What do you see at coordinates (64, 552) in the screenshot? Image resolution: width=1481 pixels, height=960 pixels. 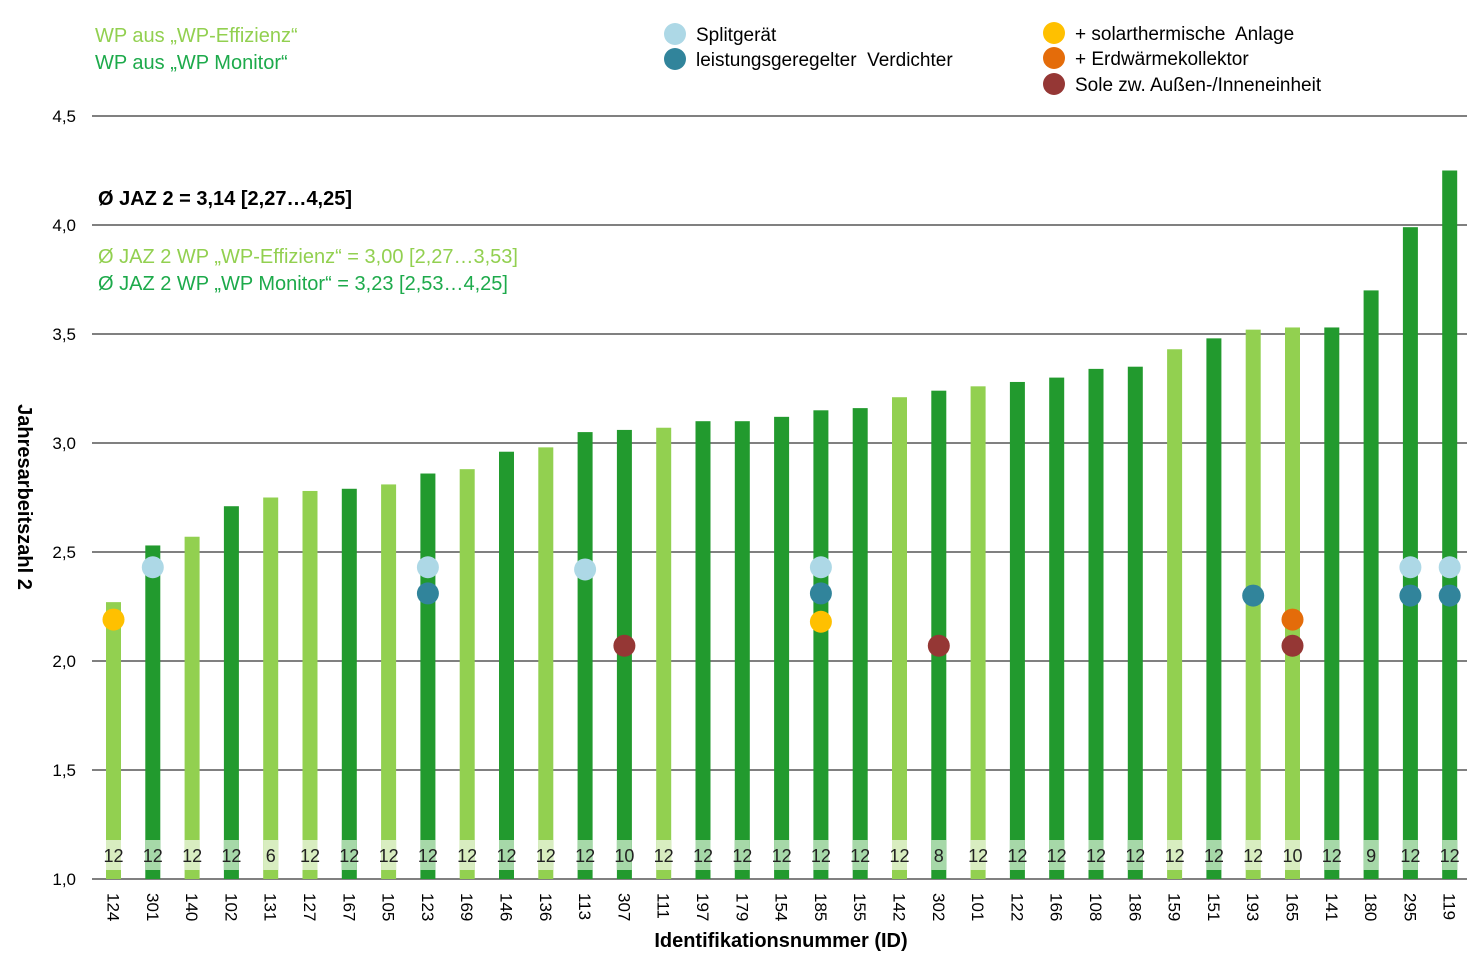 I see `y-tick-label: 2,5` at bounding box center [64, 552].